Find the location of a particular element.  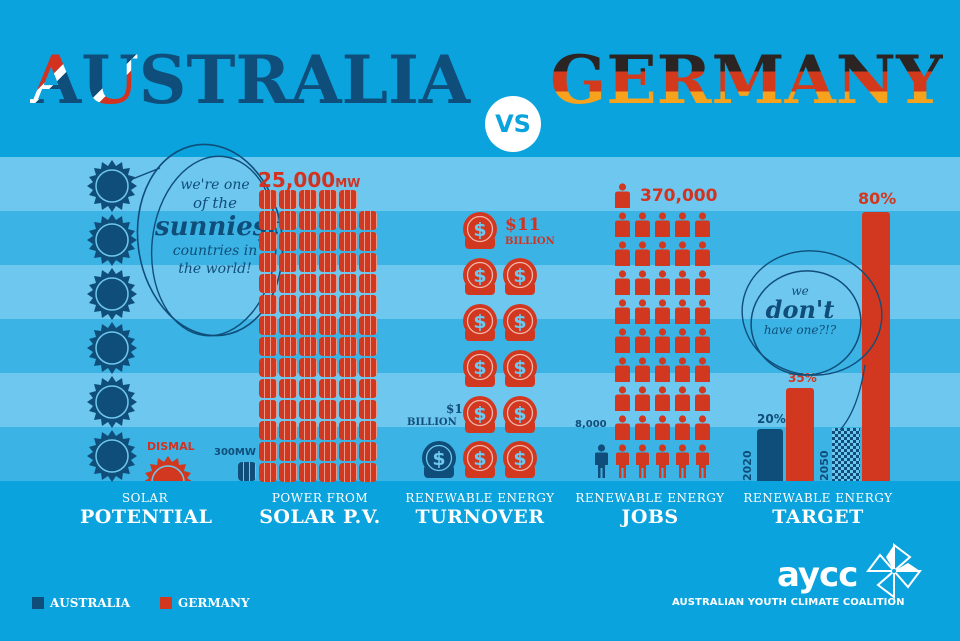

legend-item-germany: GERMANY is located at coordinates (205, 603).